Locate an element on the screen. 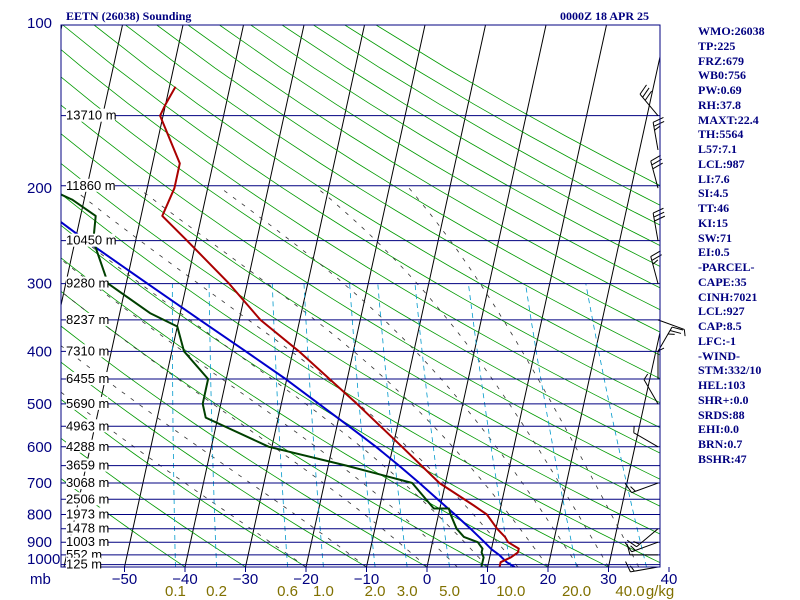 The image size is (800, 600). index-item: SW:71 is located at coordinates (715, 237).